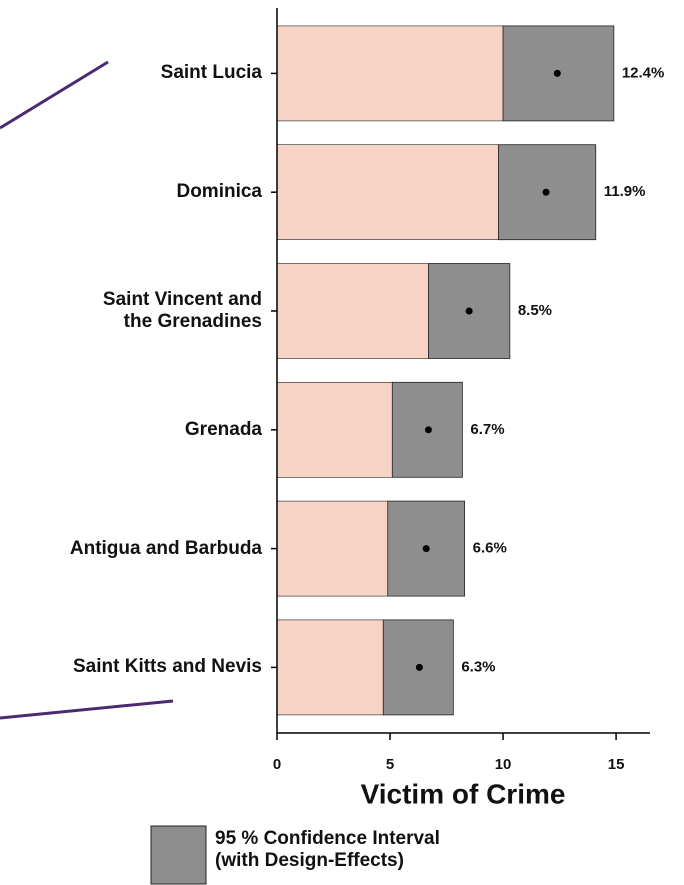  I want to click on value-label: 6.3%, so click(478, 666).